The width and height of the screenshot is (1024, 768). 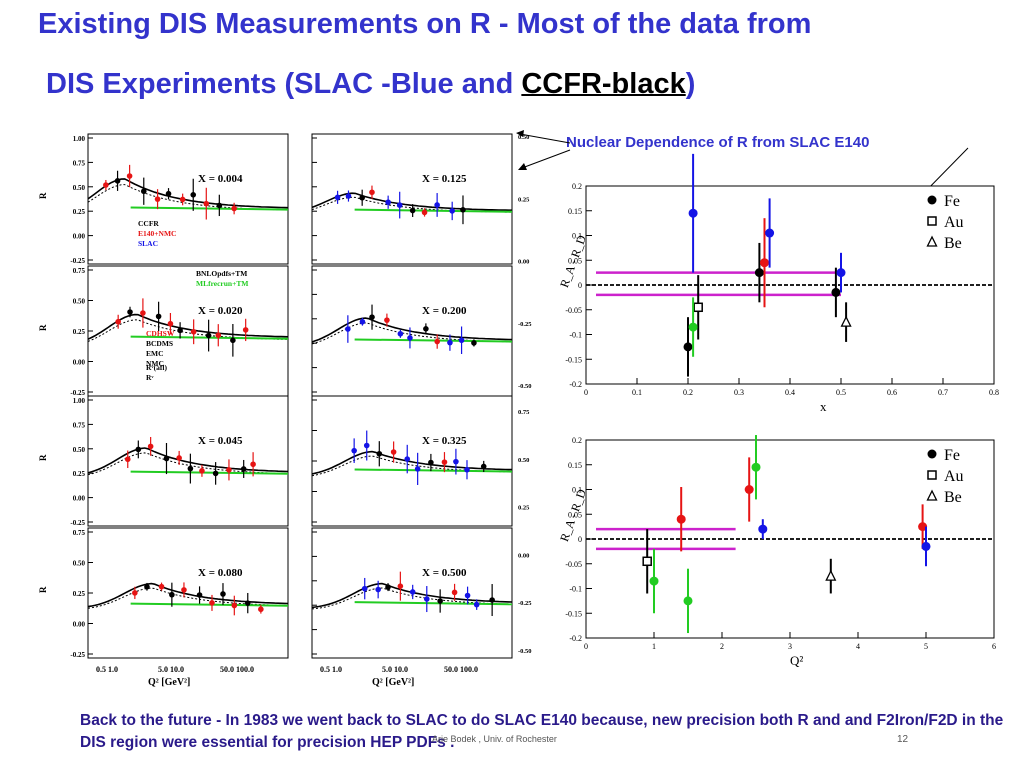 I want to click on y-tick-label: -0.15, so click(x=573, y=613).